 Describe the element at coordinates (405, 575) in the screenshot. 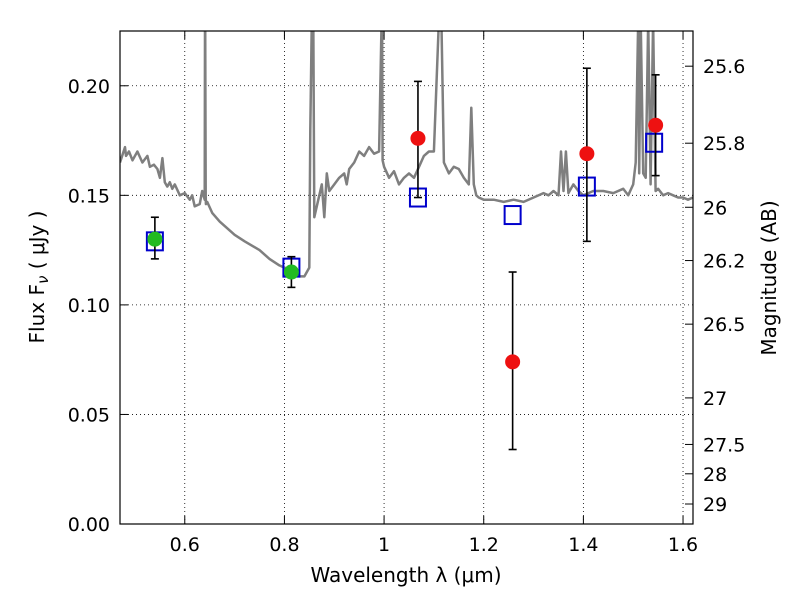

I see `x-axis-label: Wavelength λ (μm)` at that location.